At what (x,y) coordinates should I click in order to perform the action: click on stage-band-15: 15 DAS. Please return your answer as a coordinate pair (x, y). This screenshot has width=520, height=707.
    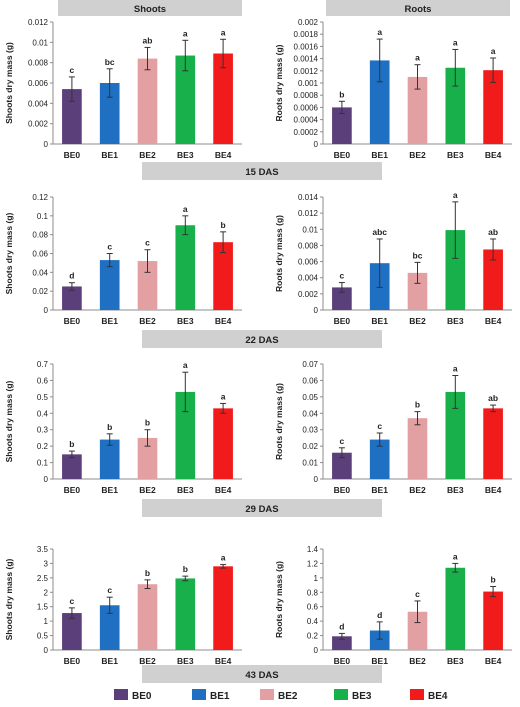
    Looking at the image, I should click on (262, 171).